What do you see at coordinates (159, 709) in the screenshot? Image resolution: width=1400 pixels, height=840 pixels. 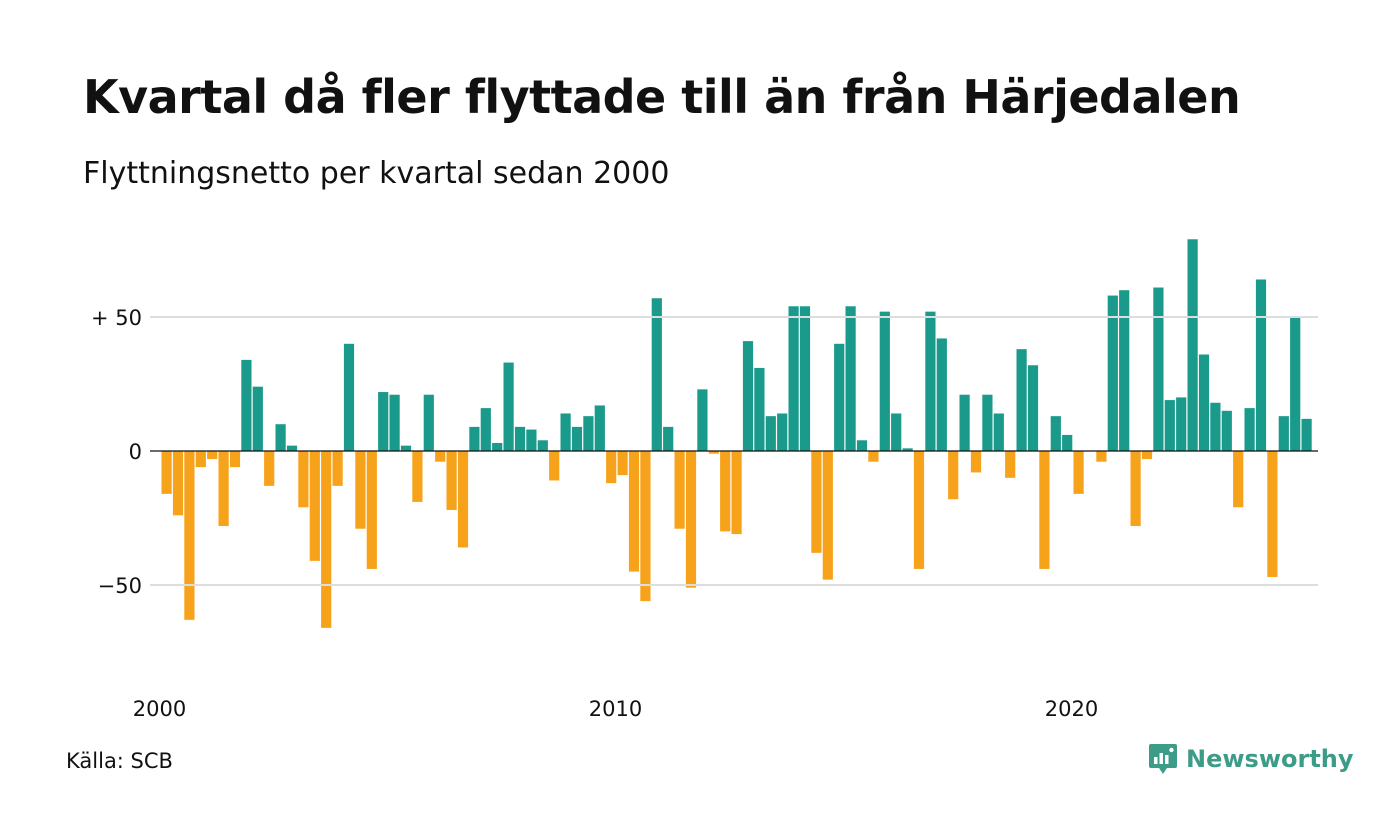 I see `x-tick-label: 2000` at bounding box center [159, 709].